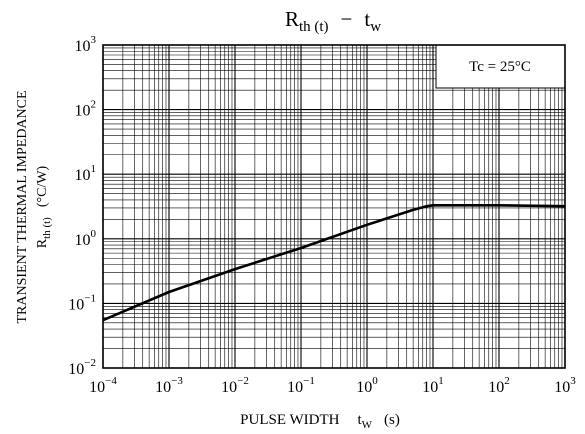 This screenshot has width=585, height=434. What do you see at coordinates (301, 385) in the screenshot?
I see `x-tick-label: 10⁻¹` at bounding box center [301, 385].